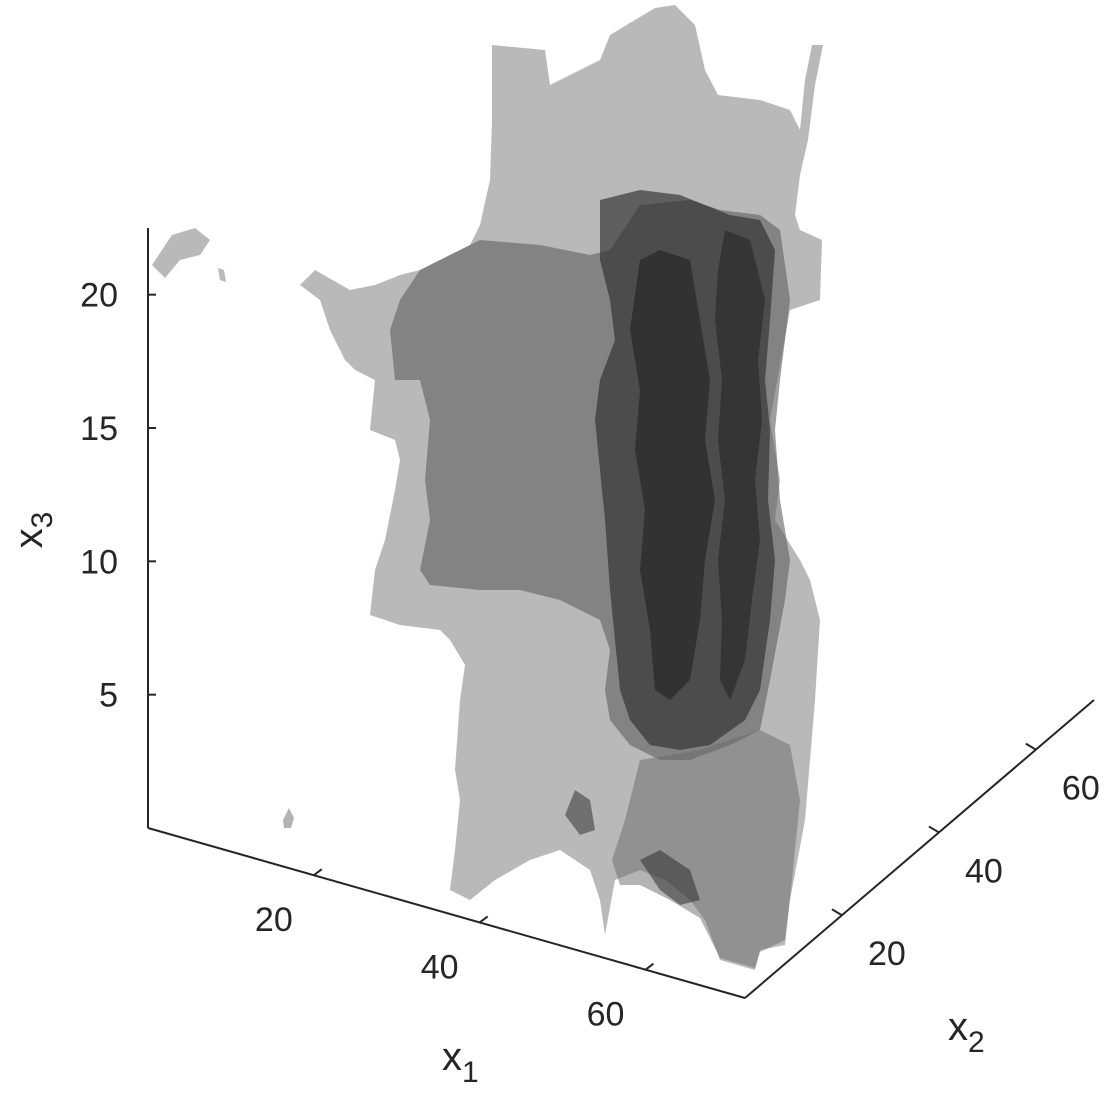 The height and width of the screenshot is (1096, 1109). I want to click on x-axis-tick-label: 40, so click(440, 967).